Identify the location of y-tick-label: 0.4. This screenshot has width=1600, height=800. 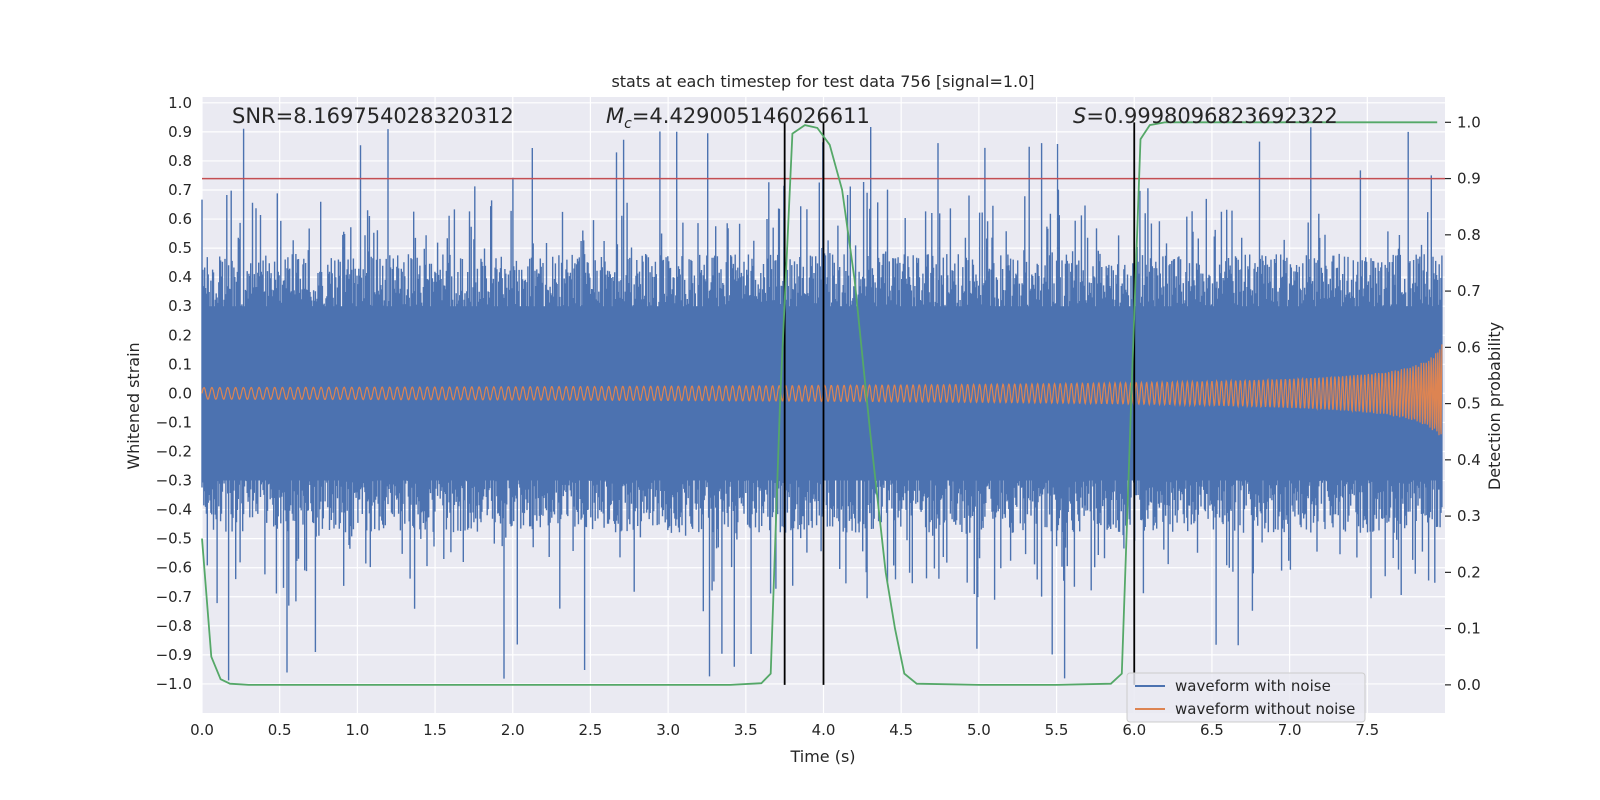
(180, 277).